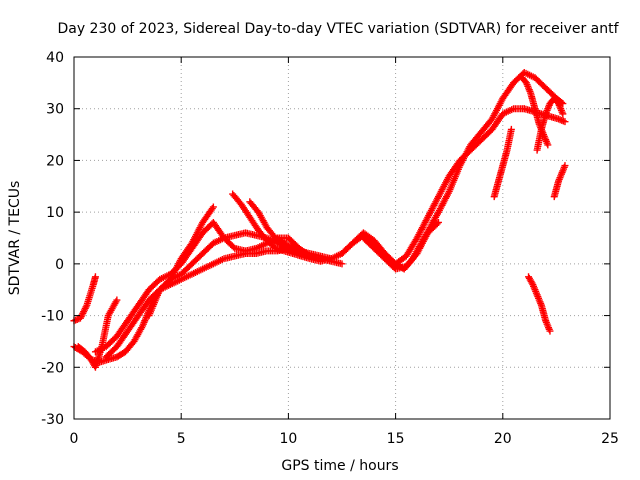 This screenshot has width=640, height=480. What do you see at coordinates (181, 439) in the screenshot?
I see `x-tick-label: 5` at bounding box center [181, 439].